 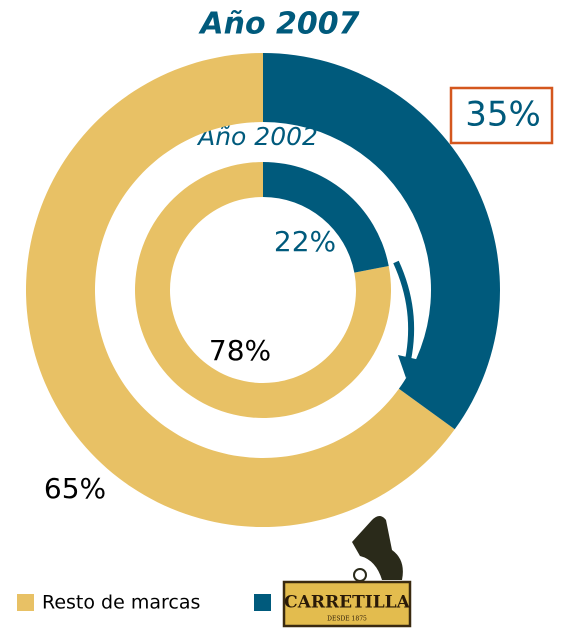 I want to click on outer-title: Año 2007, so click(x=278, y=24).